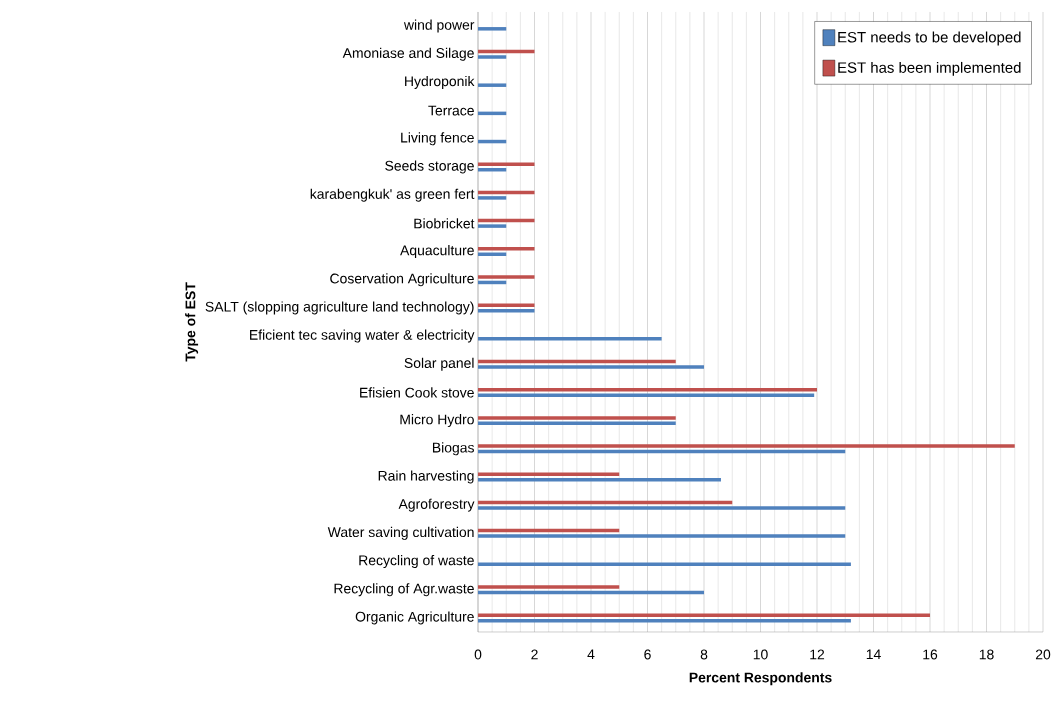 Image resolution: width=1060 pixels, height=727 pixels. I want to click on y-tick-label: Seeds storage, so click(429, 167).